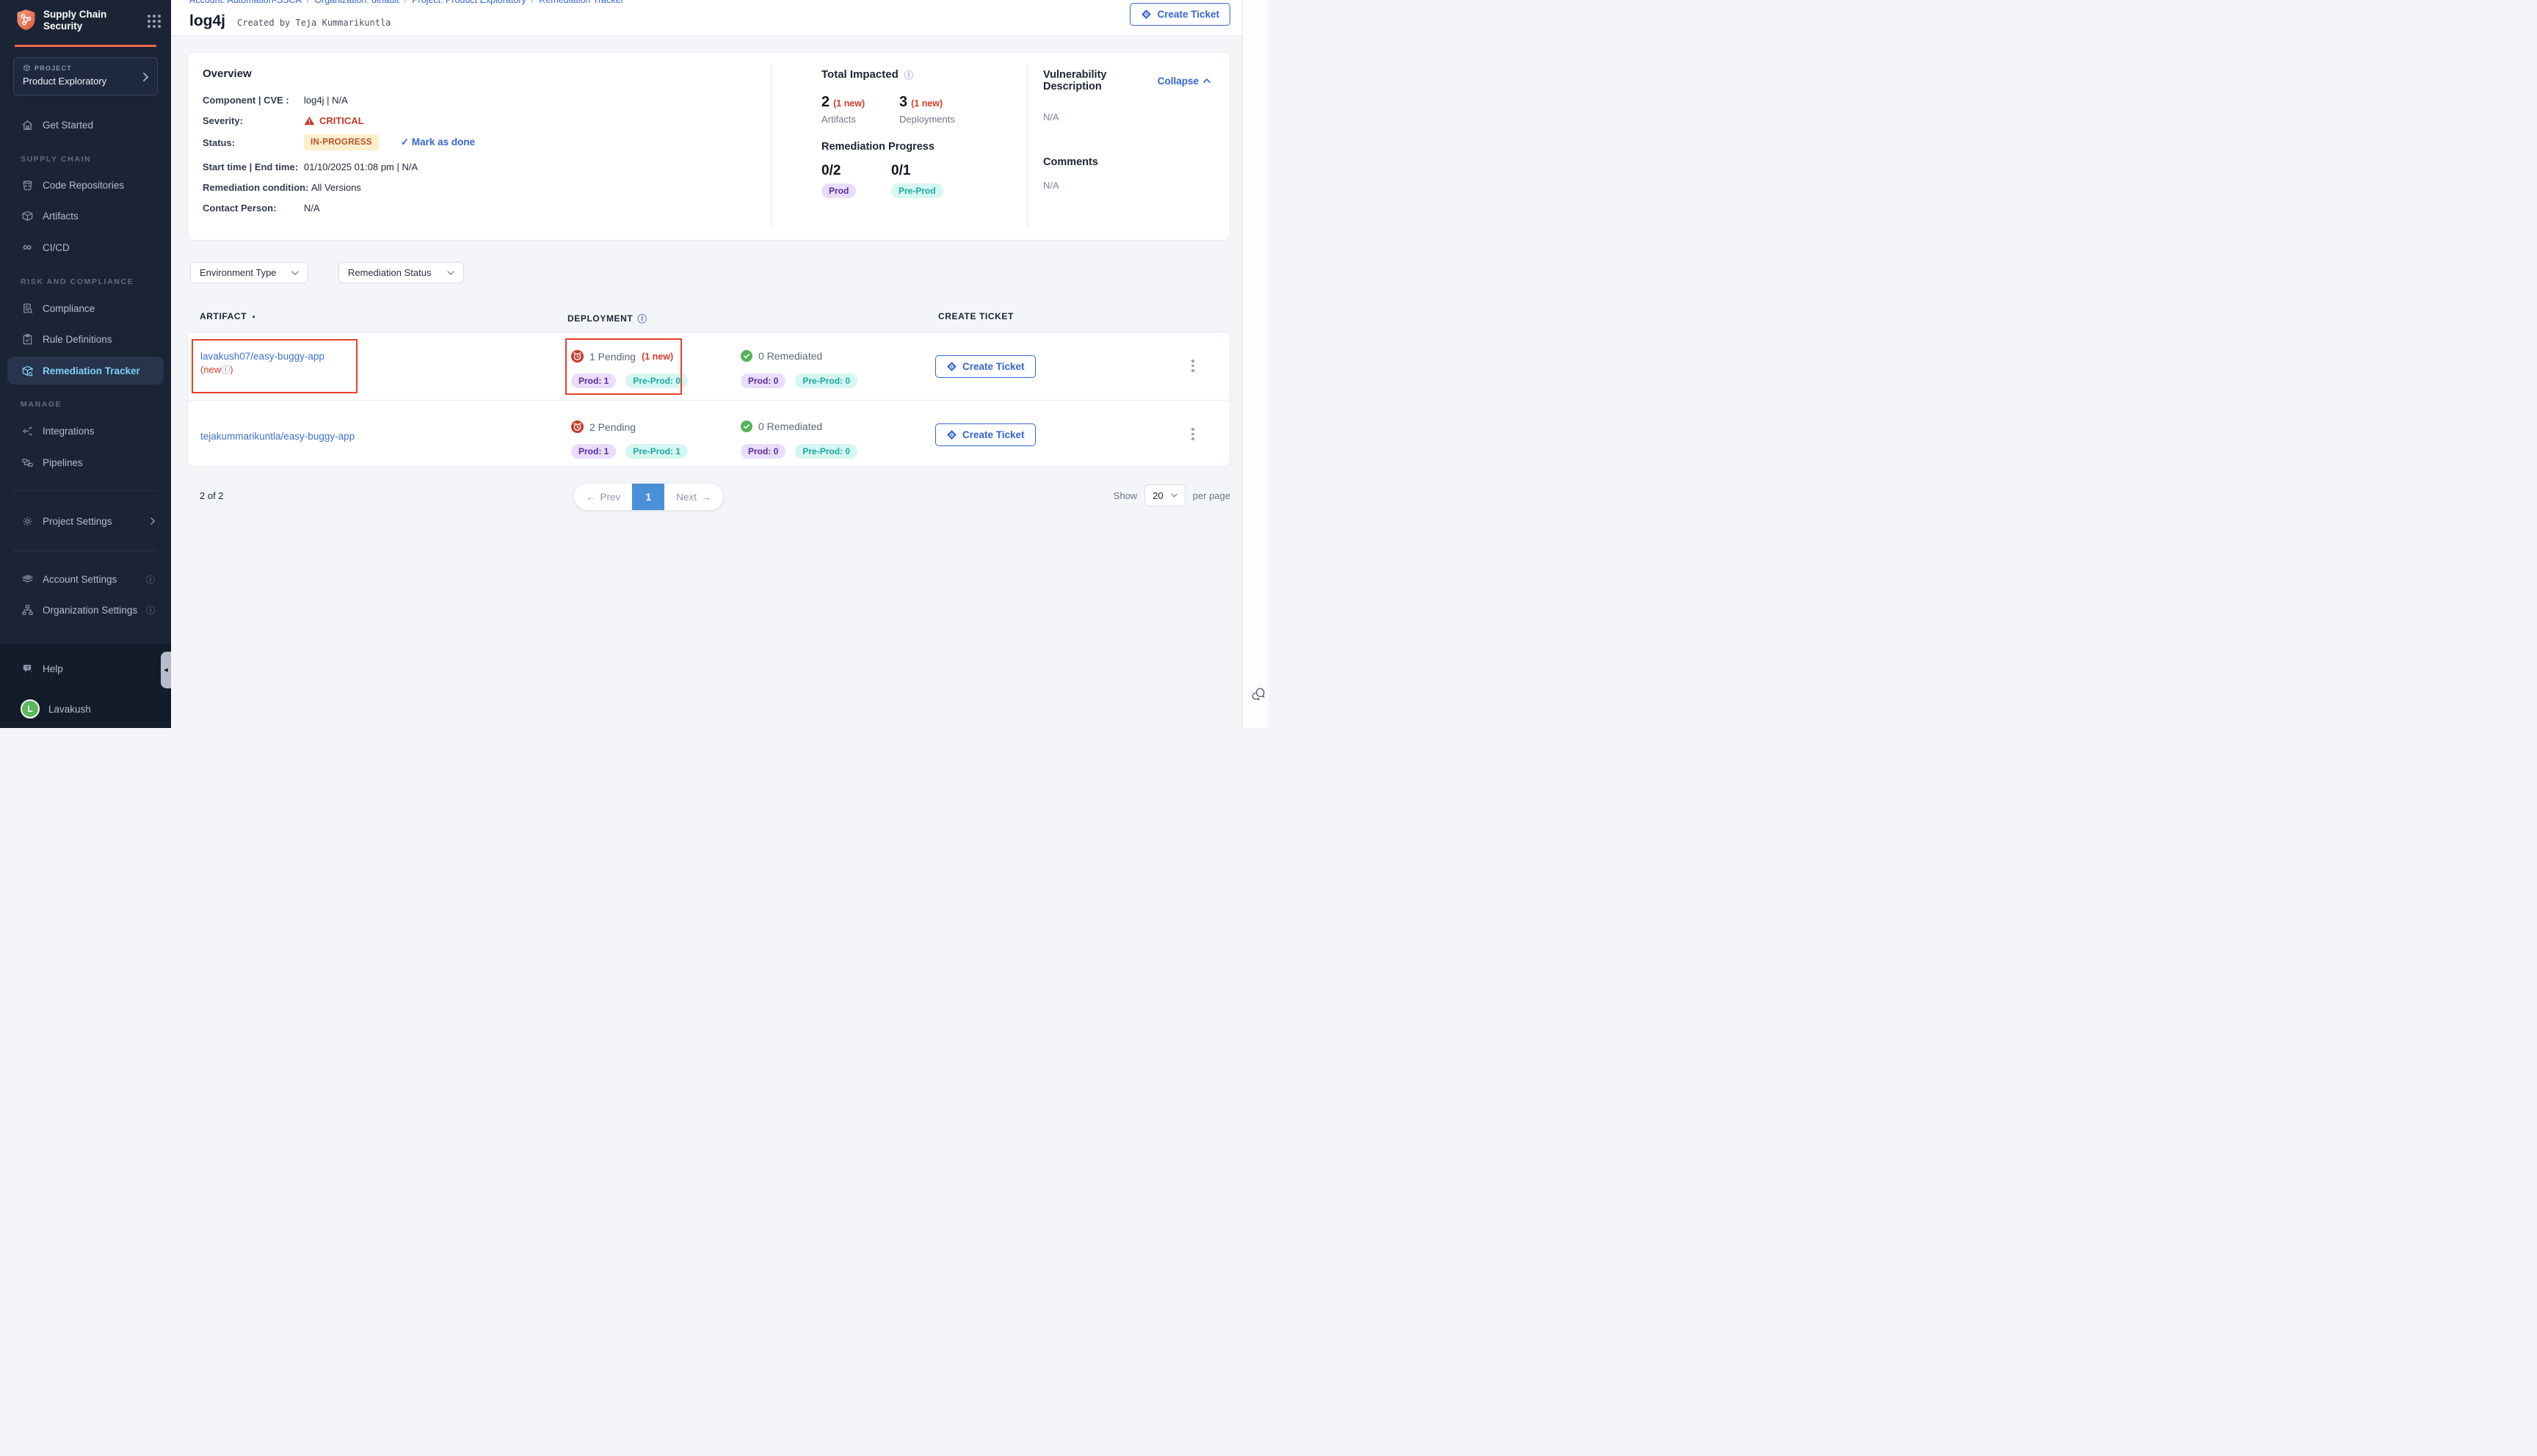  I want to click on environment-type-filter: Environment Type, so click(249, 272).